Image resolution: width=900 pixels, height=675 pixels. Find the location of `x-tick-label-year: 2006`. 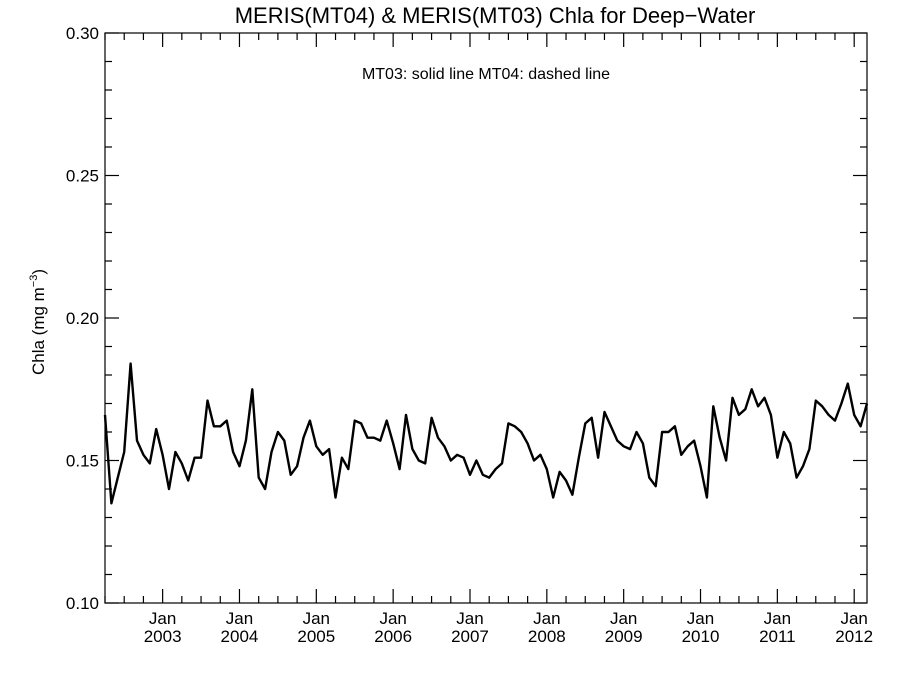

x-tick-label-year: 2006 is located at coordinates (393, 636).